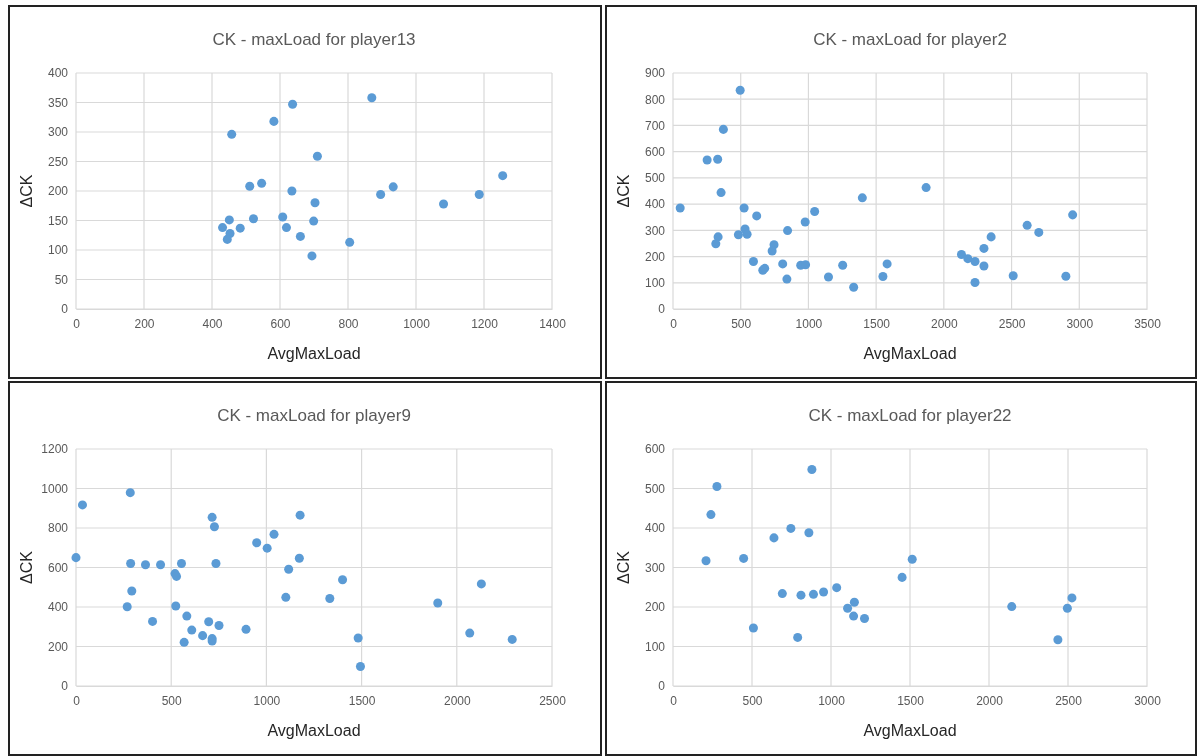  I want to click on y-tick-label: 250, so click(58, 161).